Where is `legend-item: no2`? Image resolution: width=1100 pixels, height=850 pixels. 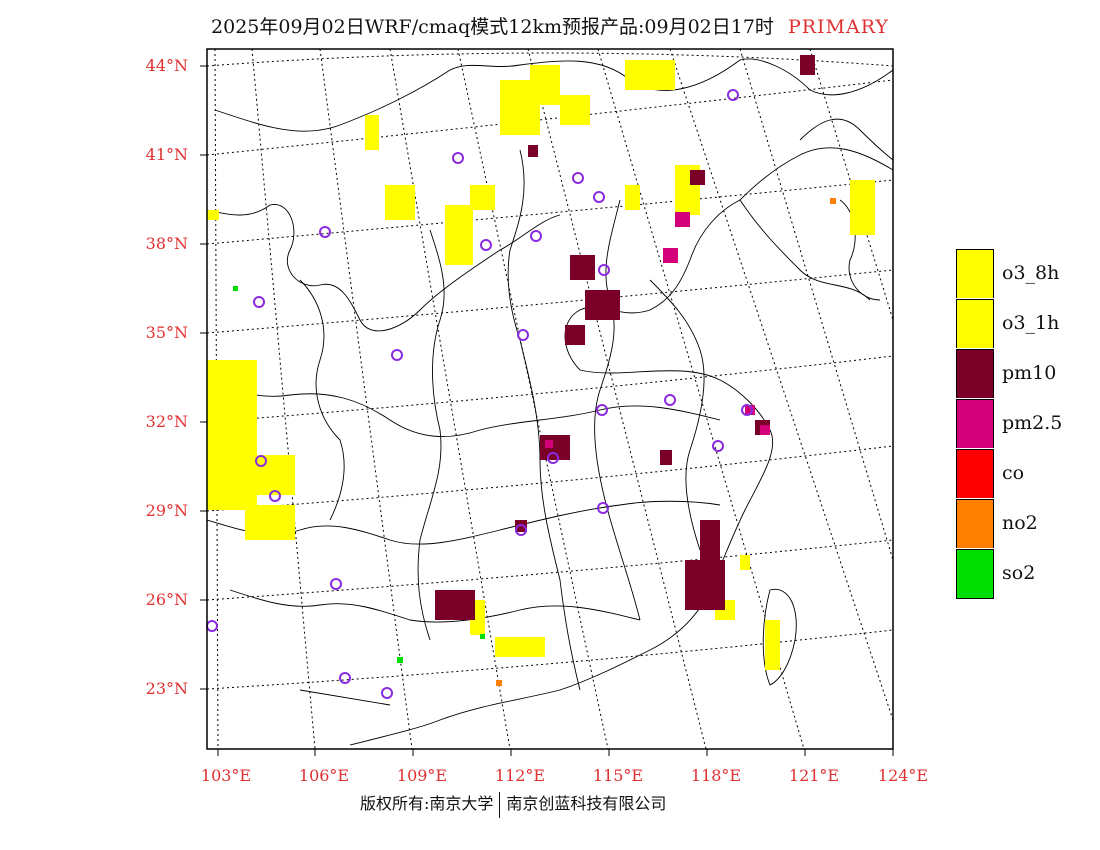
legend-item: no2 is located at coordinates (1028, 524).